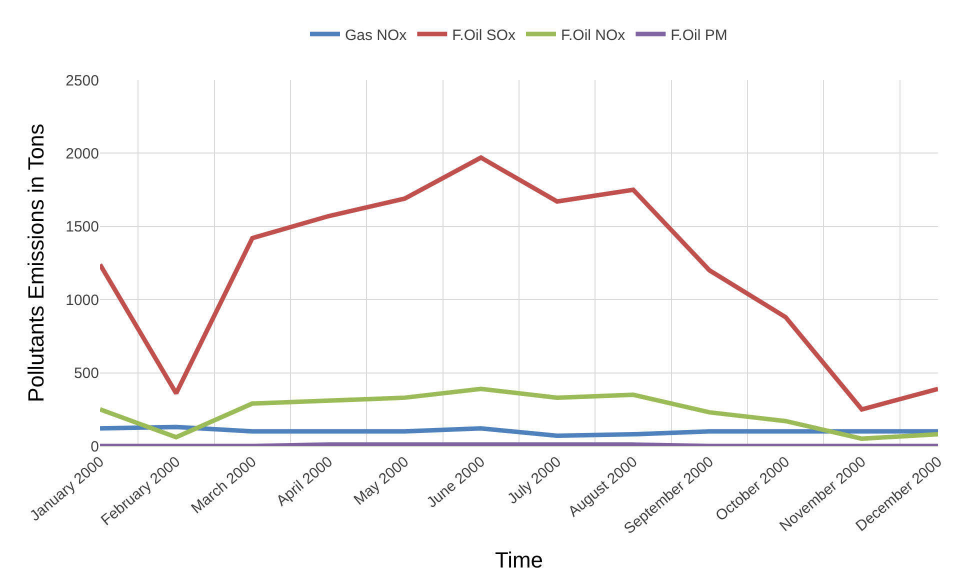 This screenshot has height=580, width=958. What do you see at coordinates (484, 35) in the screenshot?
I see `legend-label: F.Oil SOx` at bounding box center [484, 35].